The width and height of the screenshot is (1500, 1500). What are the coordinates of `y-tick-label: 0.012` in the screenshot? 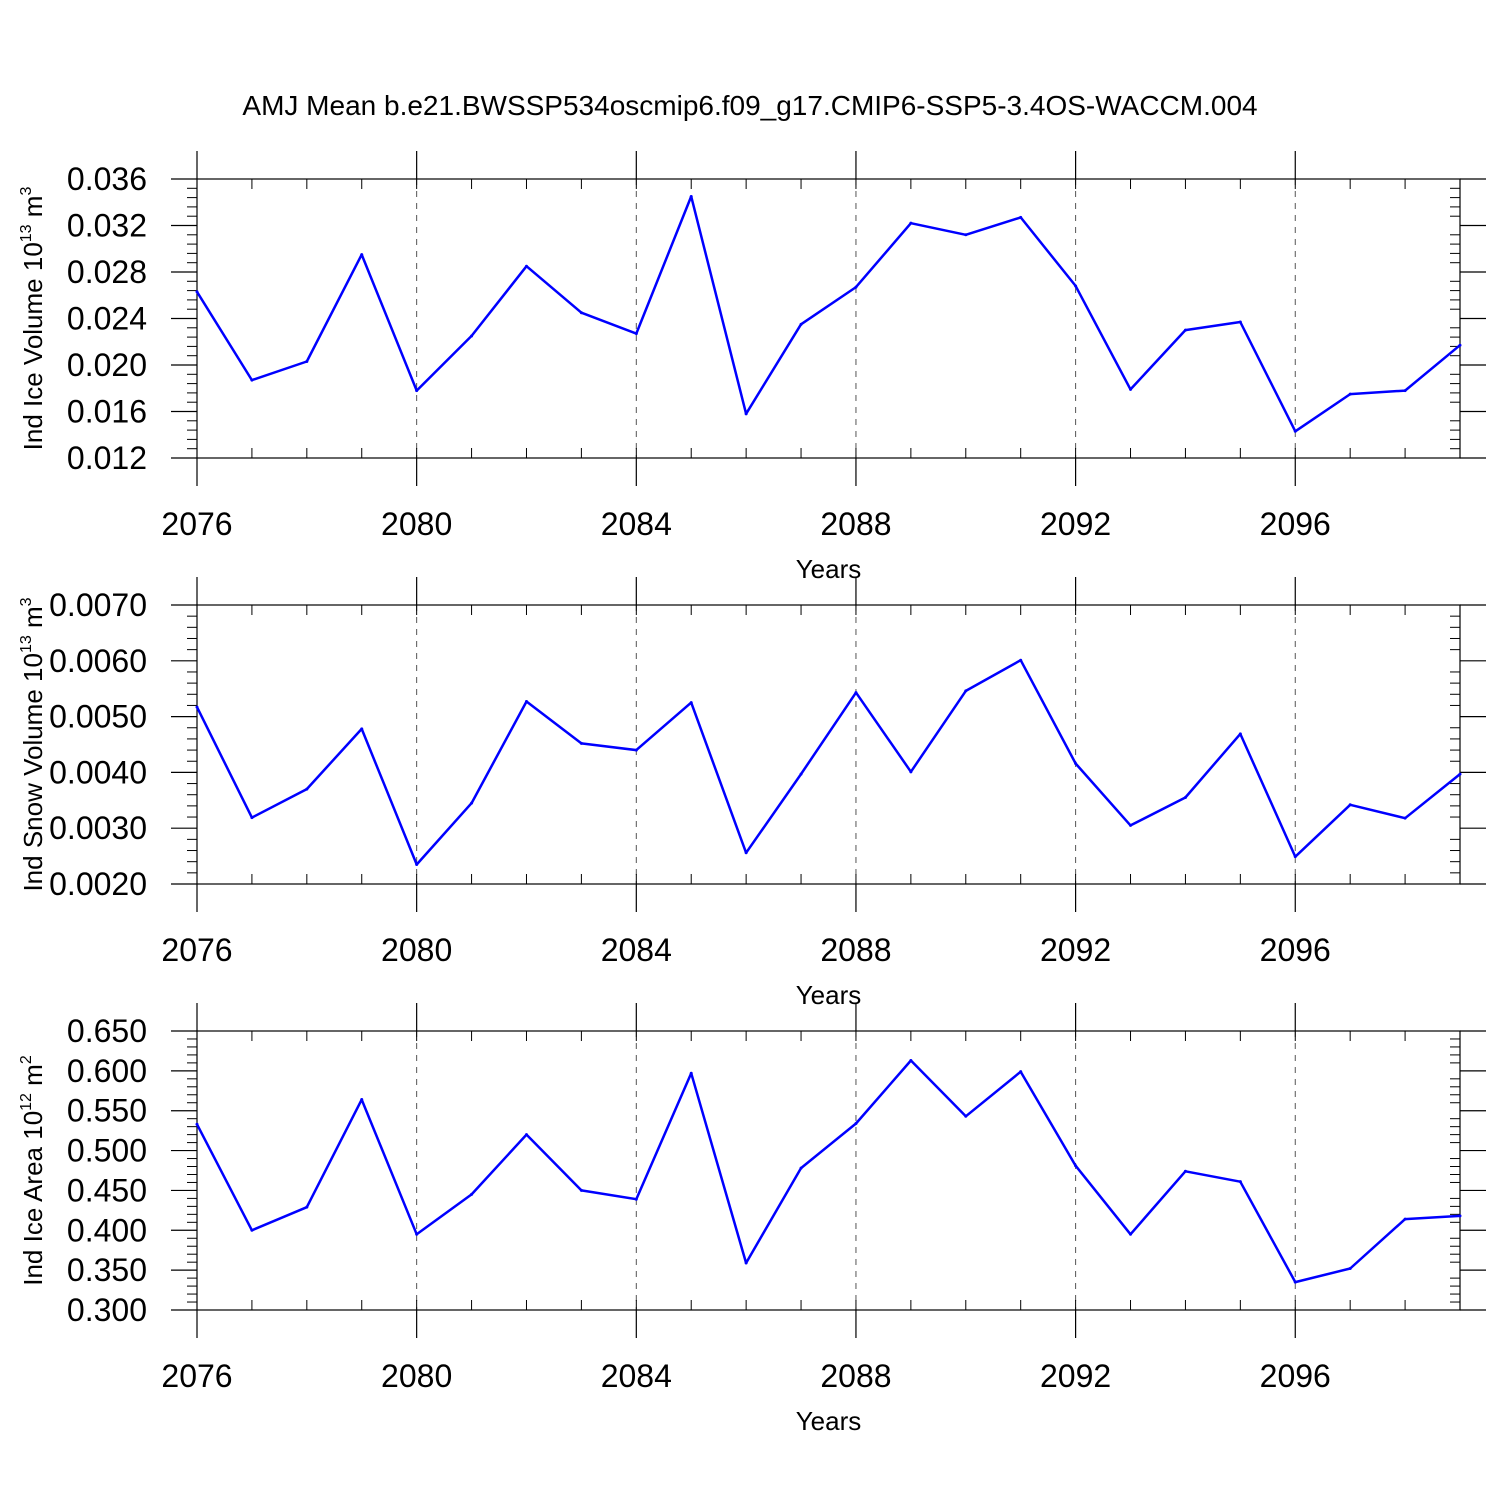 It's located at (107, 458).